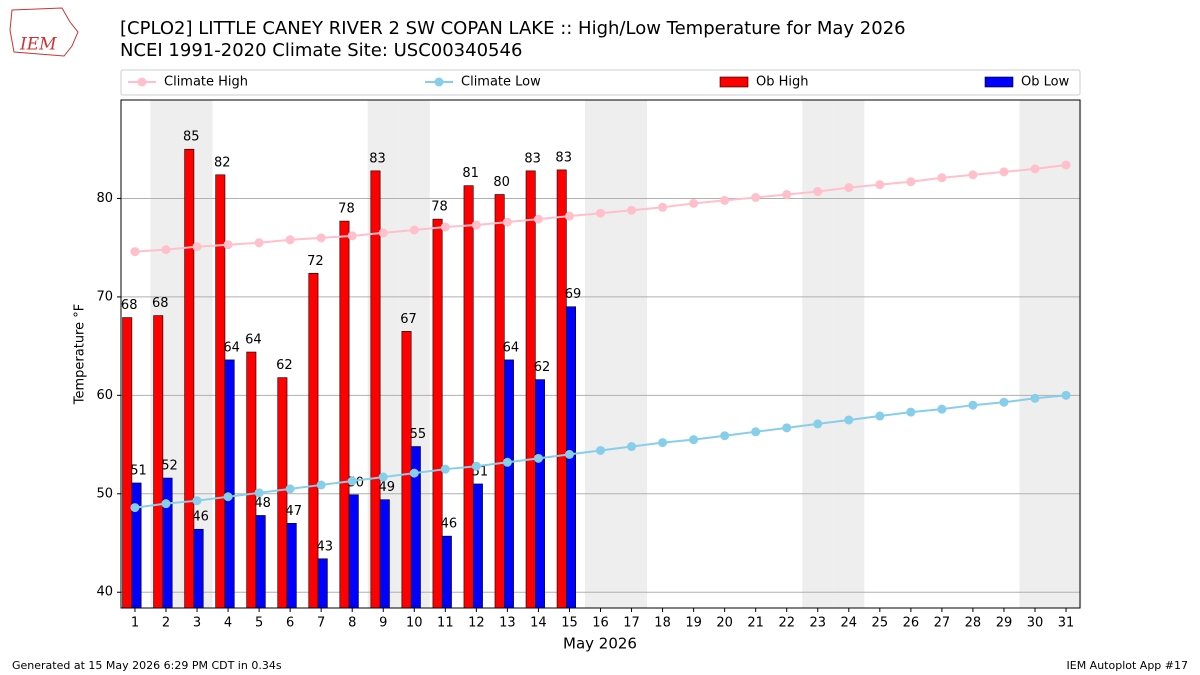 The width and height of the screenshot is (1200, 675). What do you see at coordinates (1066, 623) in the screenshot?
I see `x-tick-label: 31` at bounding box center [1066, 623].